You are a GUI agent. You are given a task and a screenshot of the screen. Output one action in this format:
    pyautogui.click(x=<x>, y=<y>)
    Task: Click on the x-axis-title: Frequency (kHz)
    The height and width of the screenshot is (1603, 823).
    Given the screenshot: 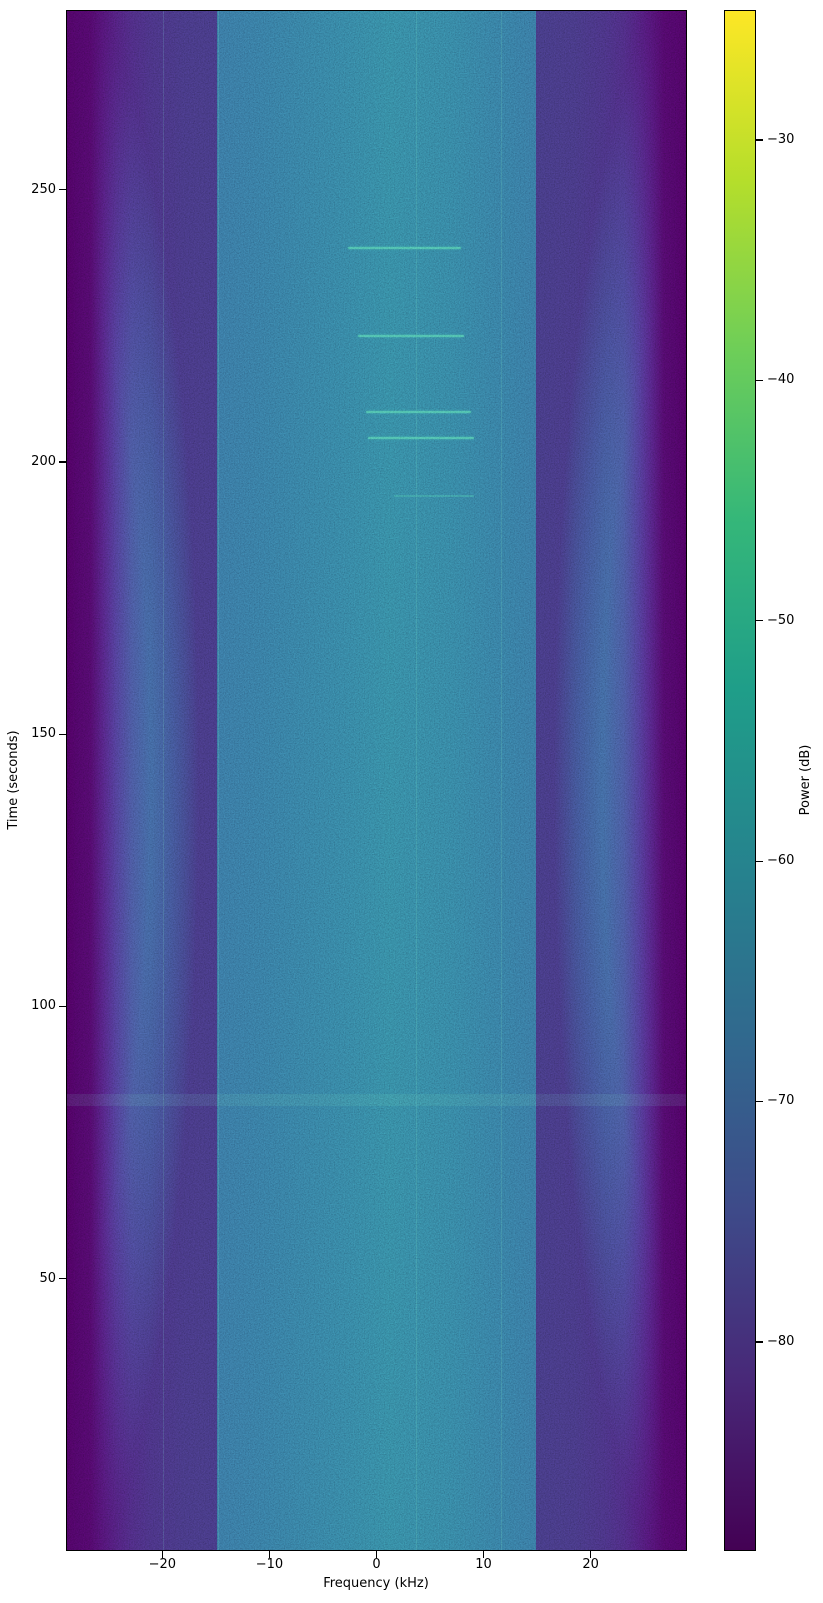 What is the action you would take?
    pyautogui.click(x=376, y=1583)
    